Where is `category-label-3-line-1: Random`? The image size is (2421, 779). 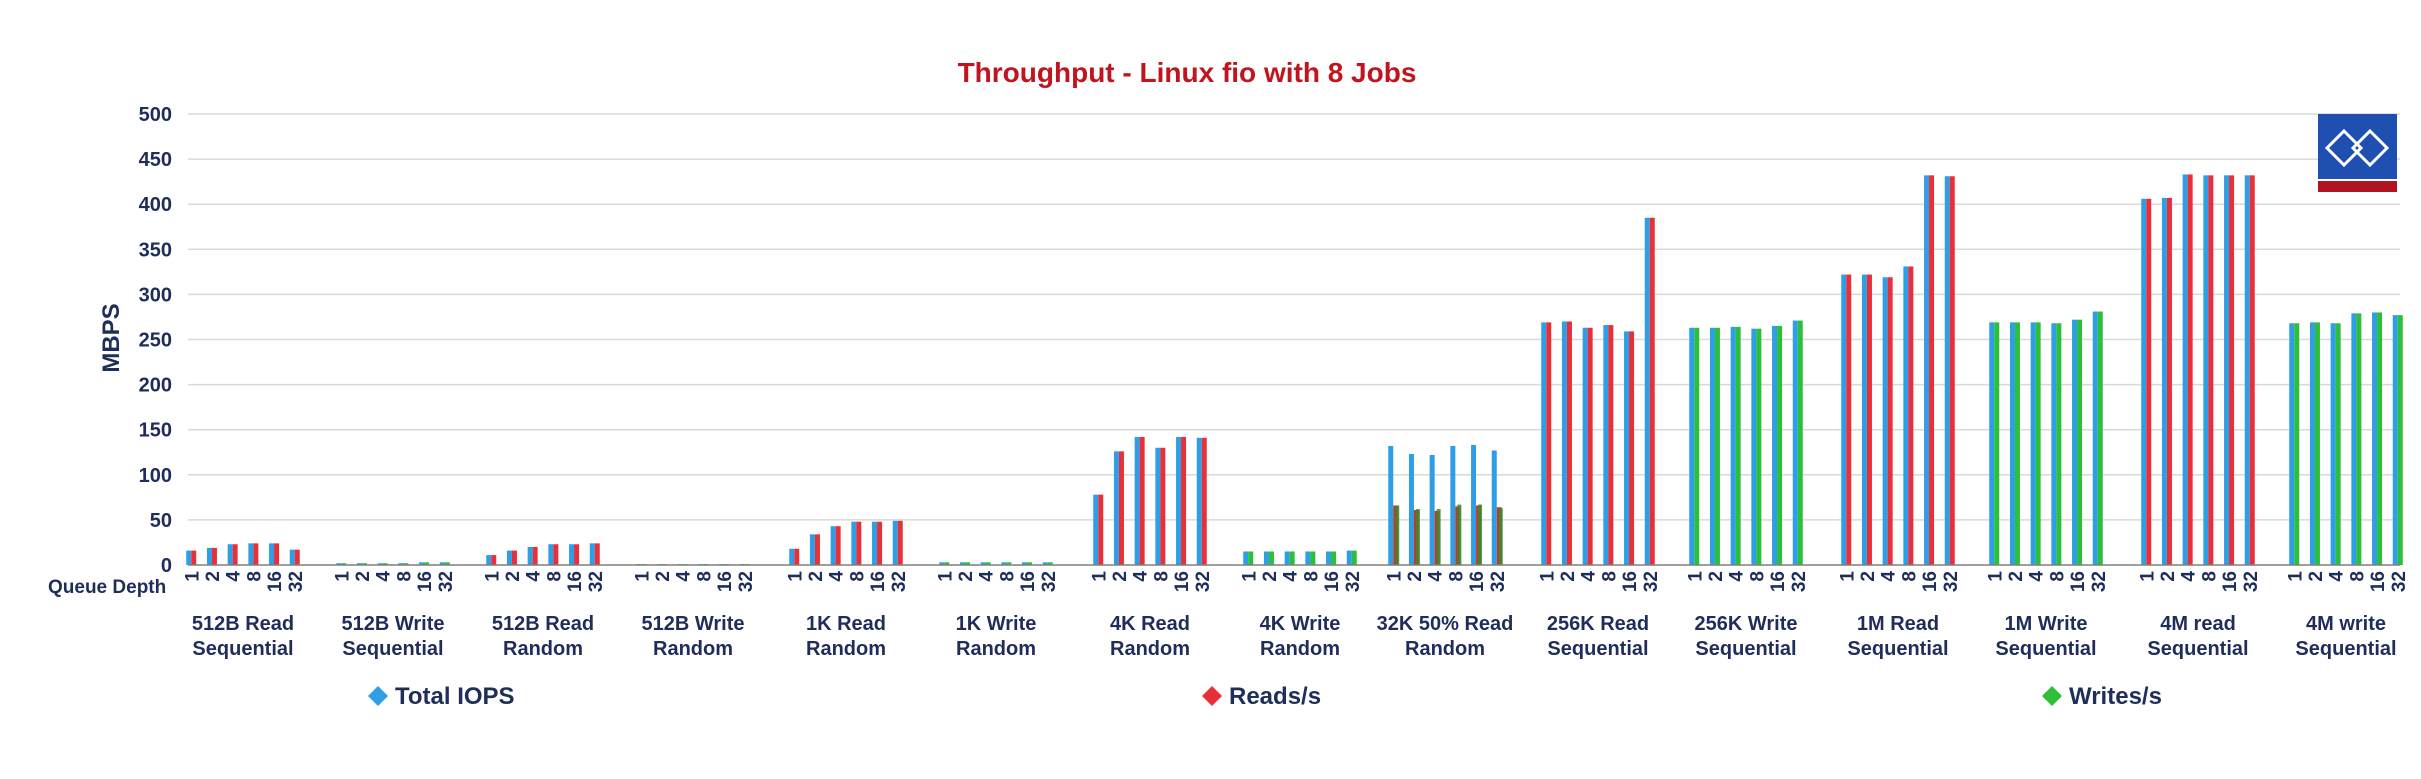 category-label-3-line-1: Random is located at coordinates (693, 649).